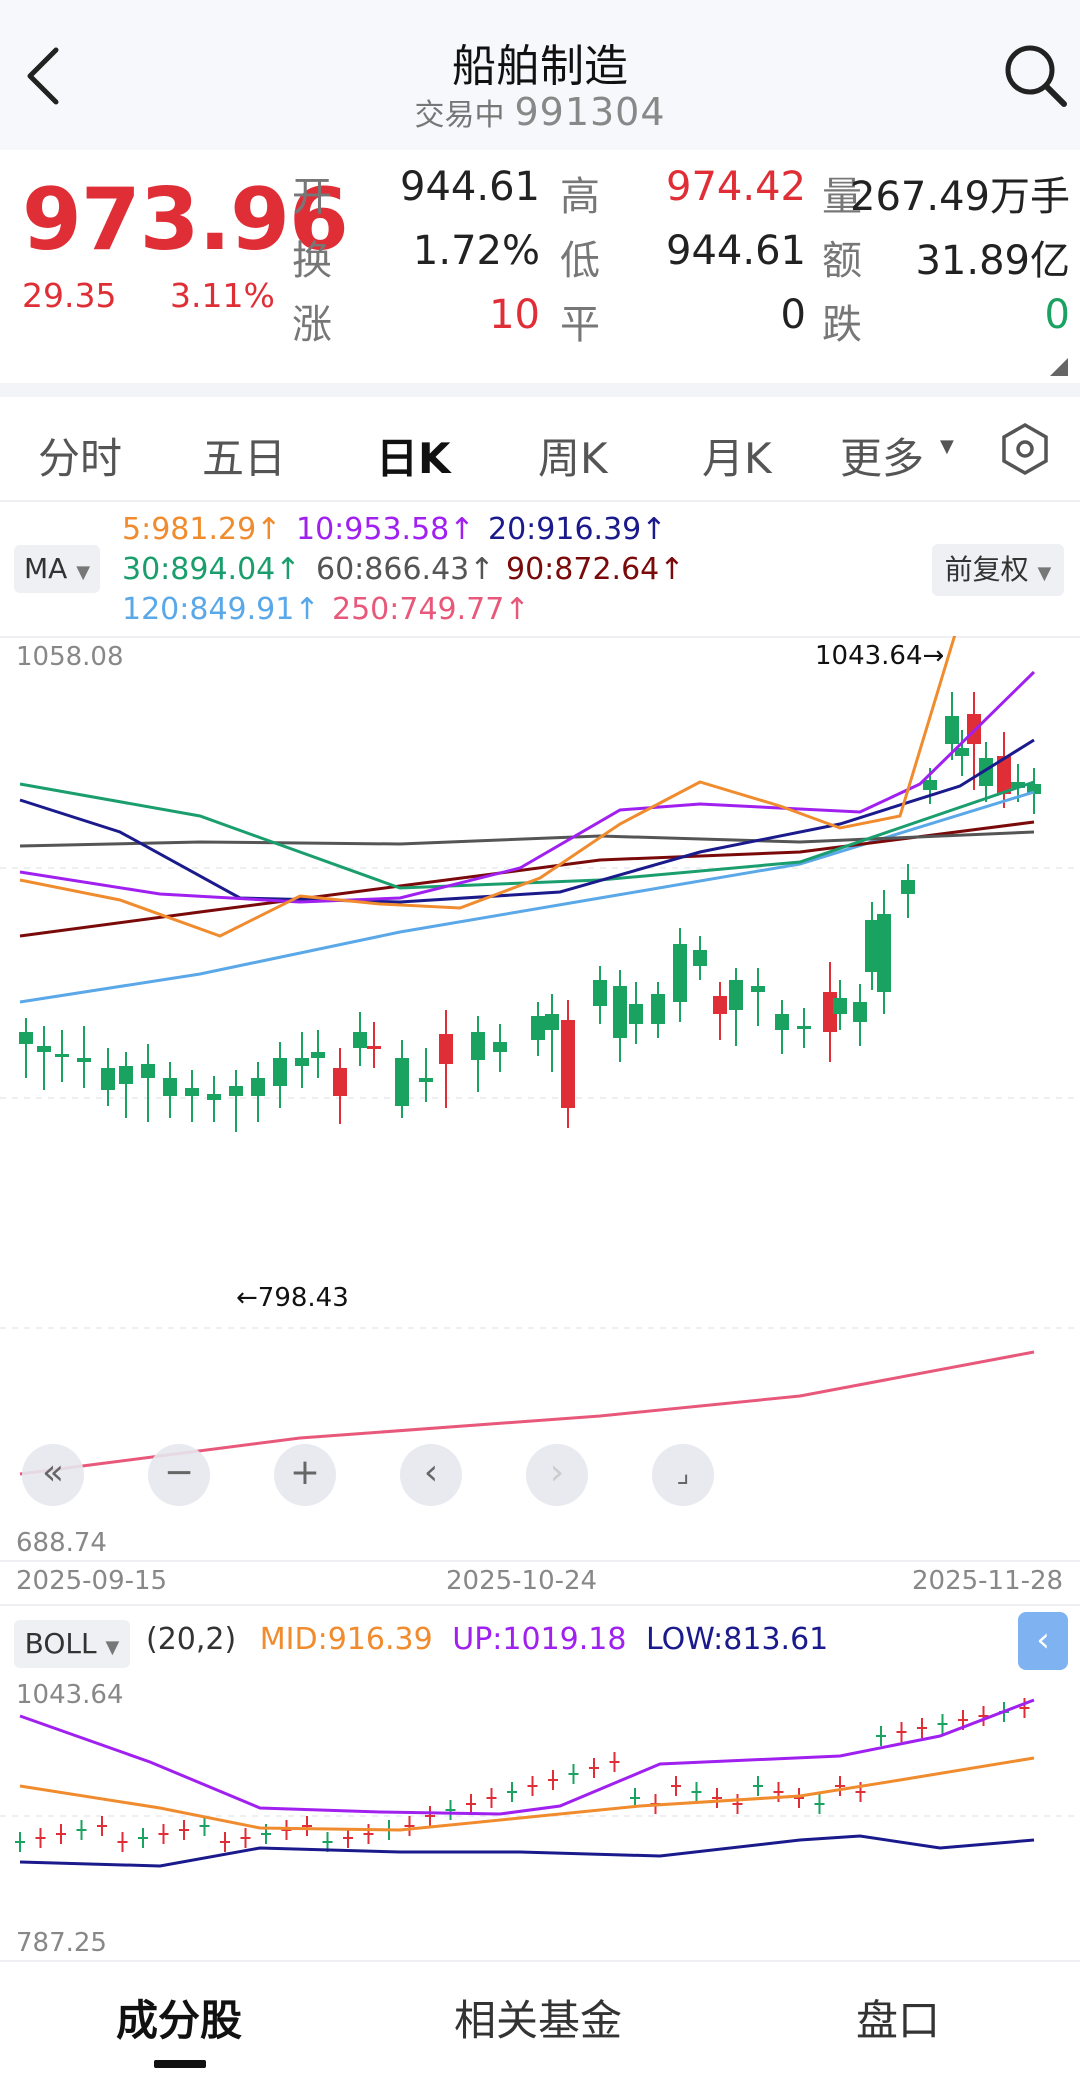 This screenshot has height=2096, width=1080. Describe the element at coordinates (292, 1298) in the screenshot. I see `low-marker: ←798.43` at that location.